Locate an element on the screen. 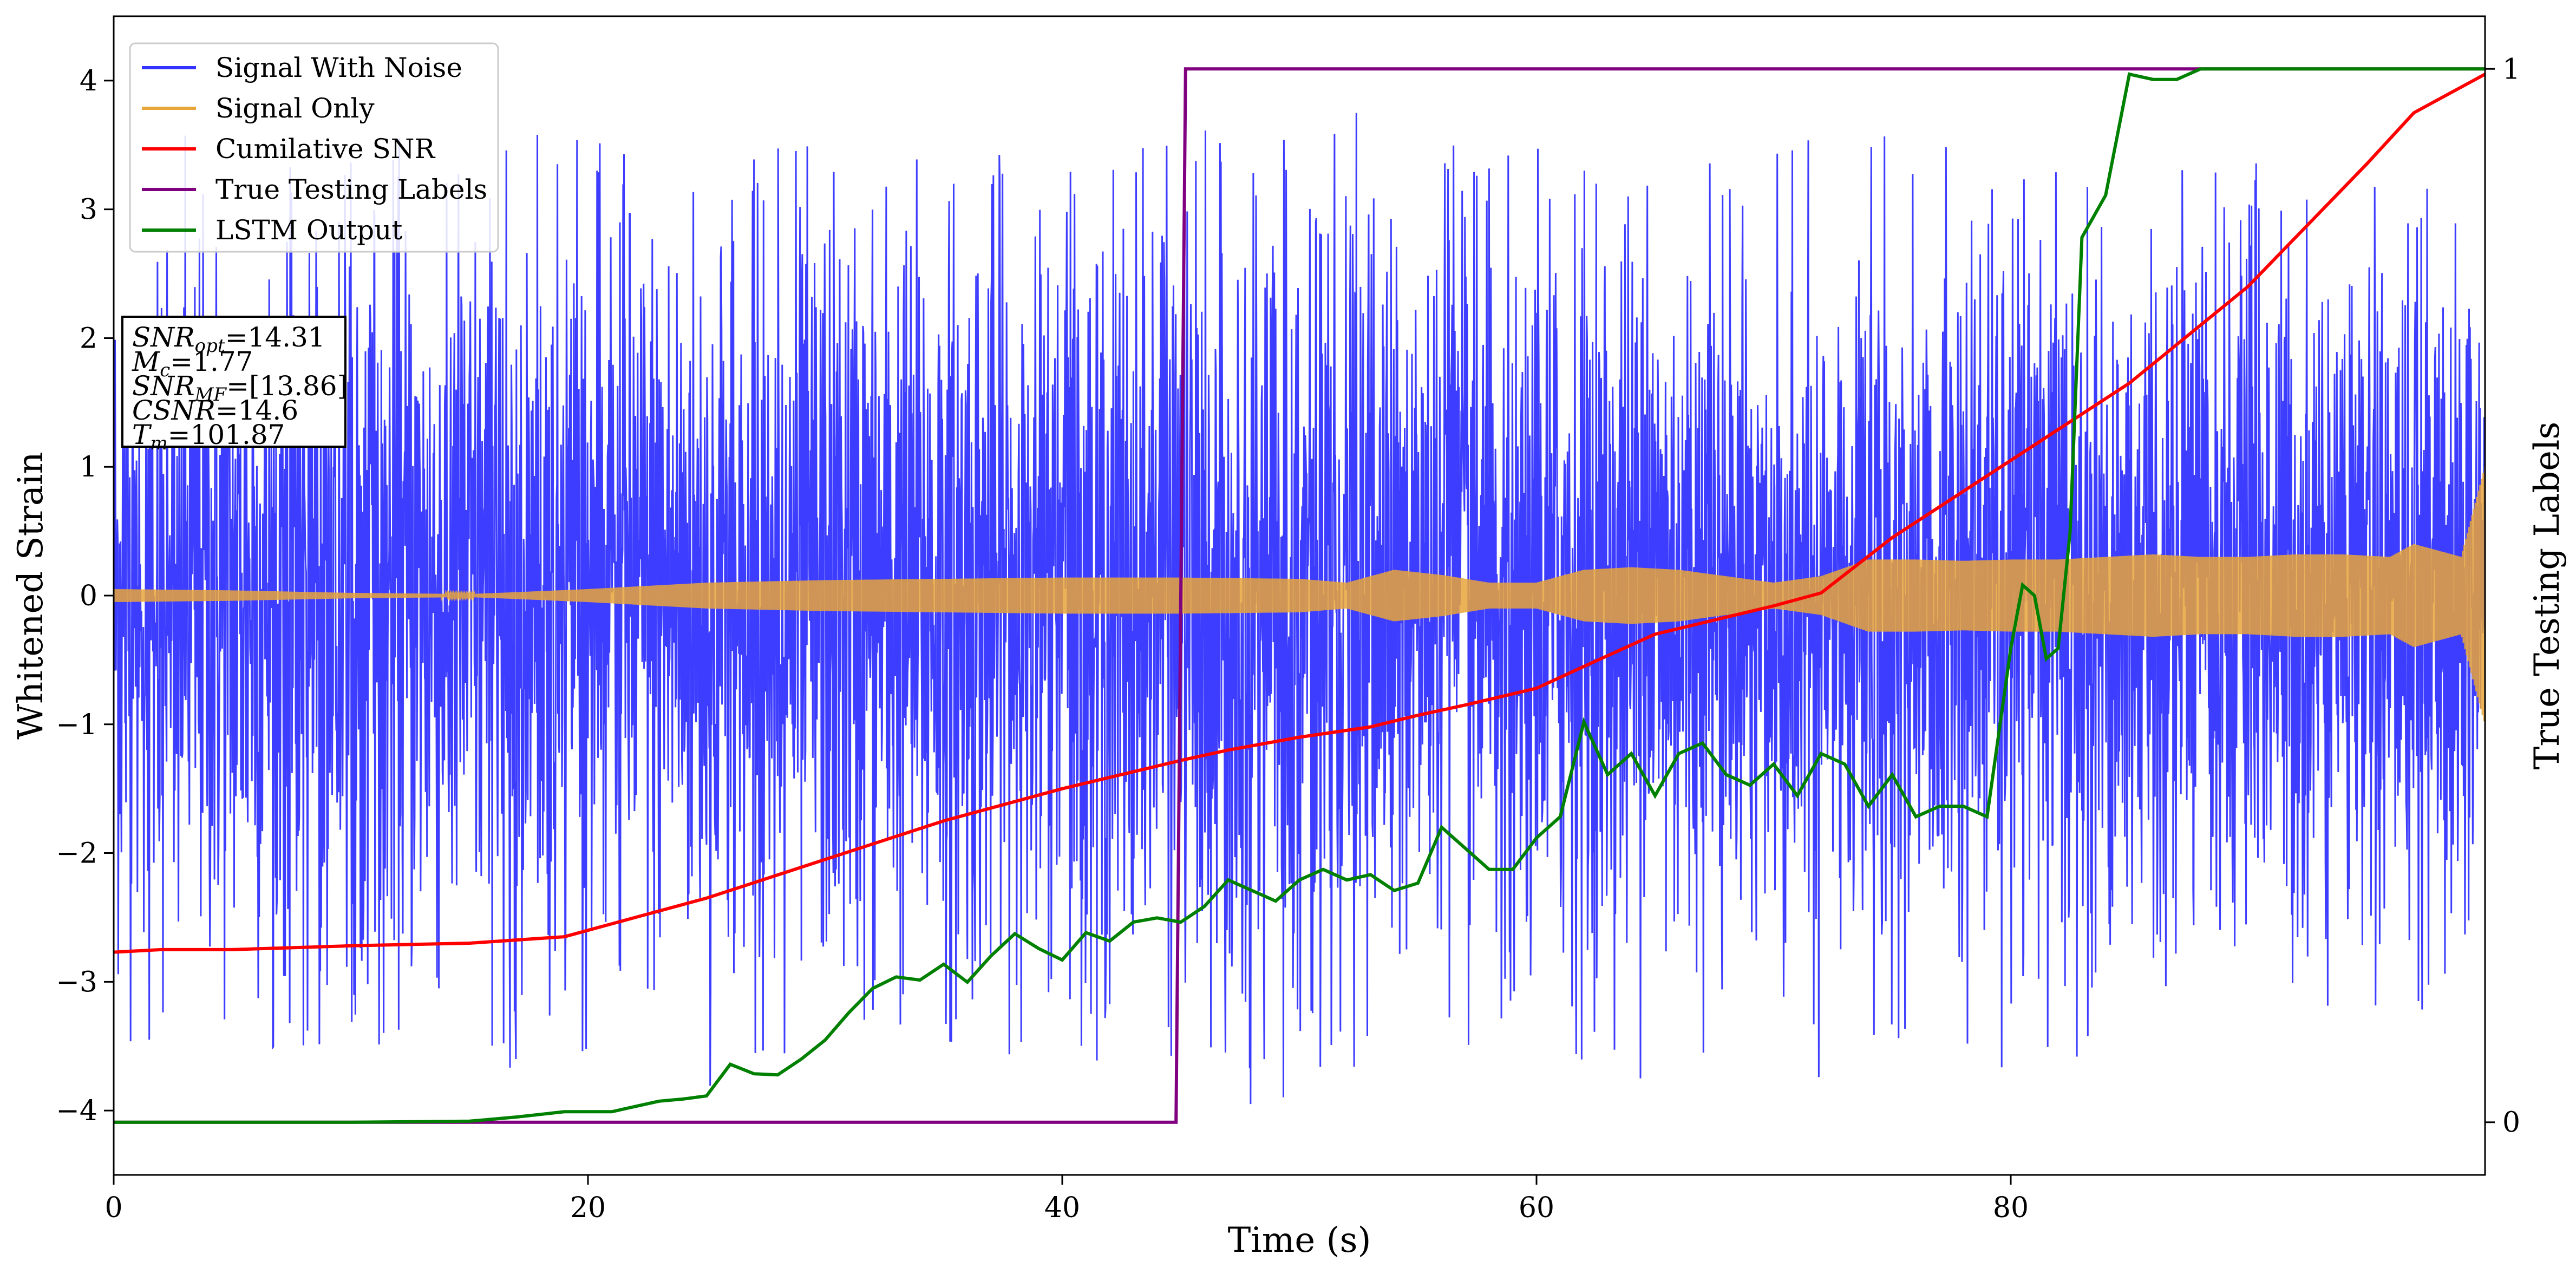 This screenshot has height=1274, width=2576. y-tick-label: −4 is located at coordinates (76, 1111).